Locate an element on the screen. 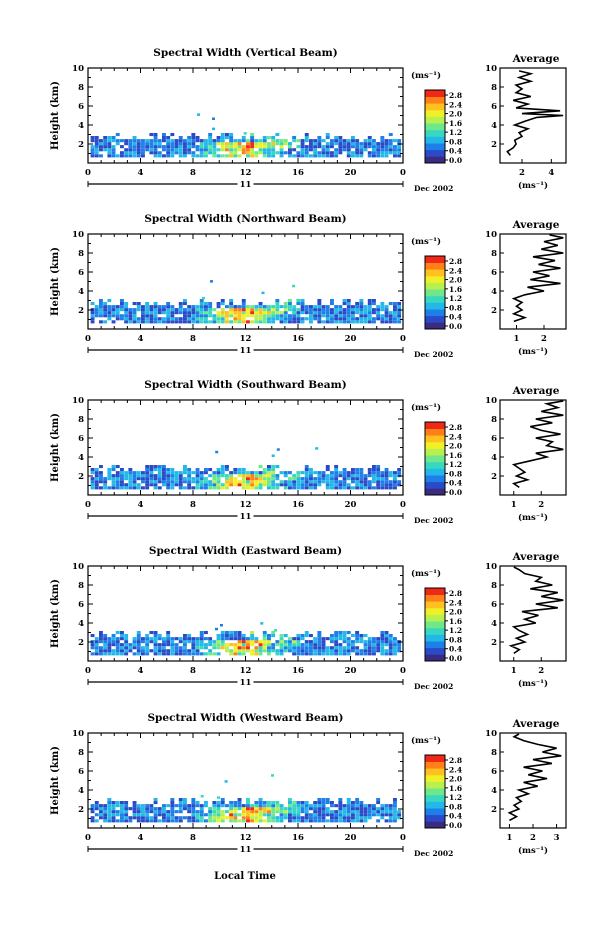 The image size is (616, 929). colorbar-tick-label: 0.4 is located at coordinates (455, 649).